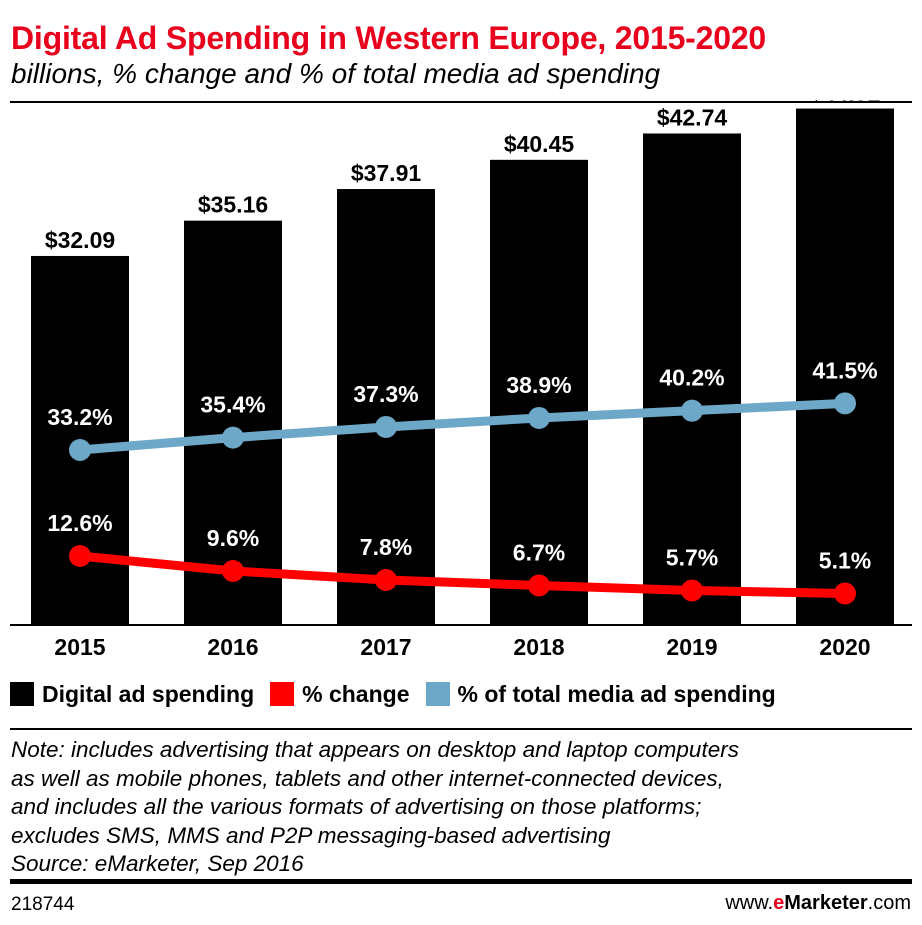  I want to click on point-percent-change-2018, so click(539, 585).